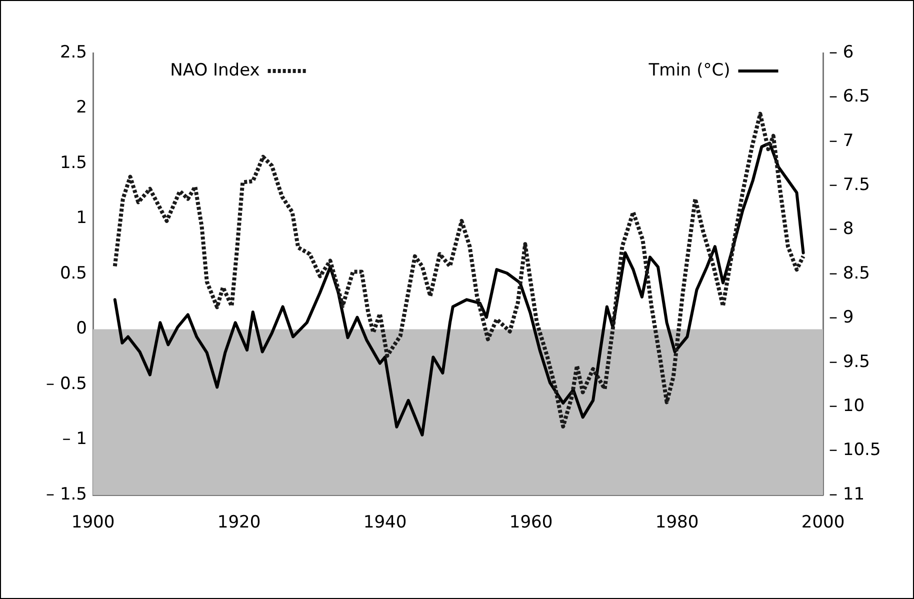 This screenshot has height=599, width=914. What do you see at coordinates (841, 318) in the screenshot?
I see `y2-tick-label: – 9` at bounding box center [841, 318].